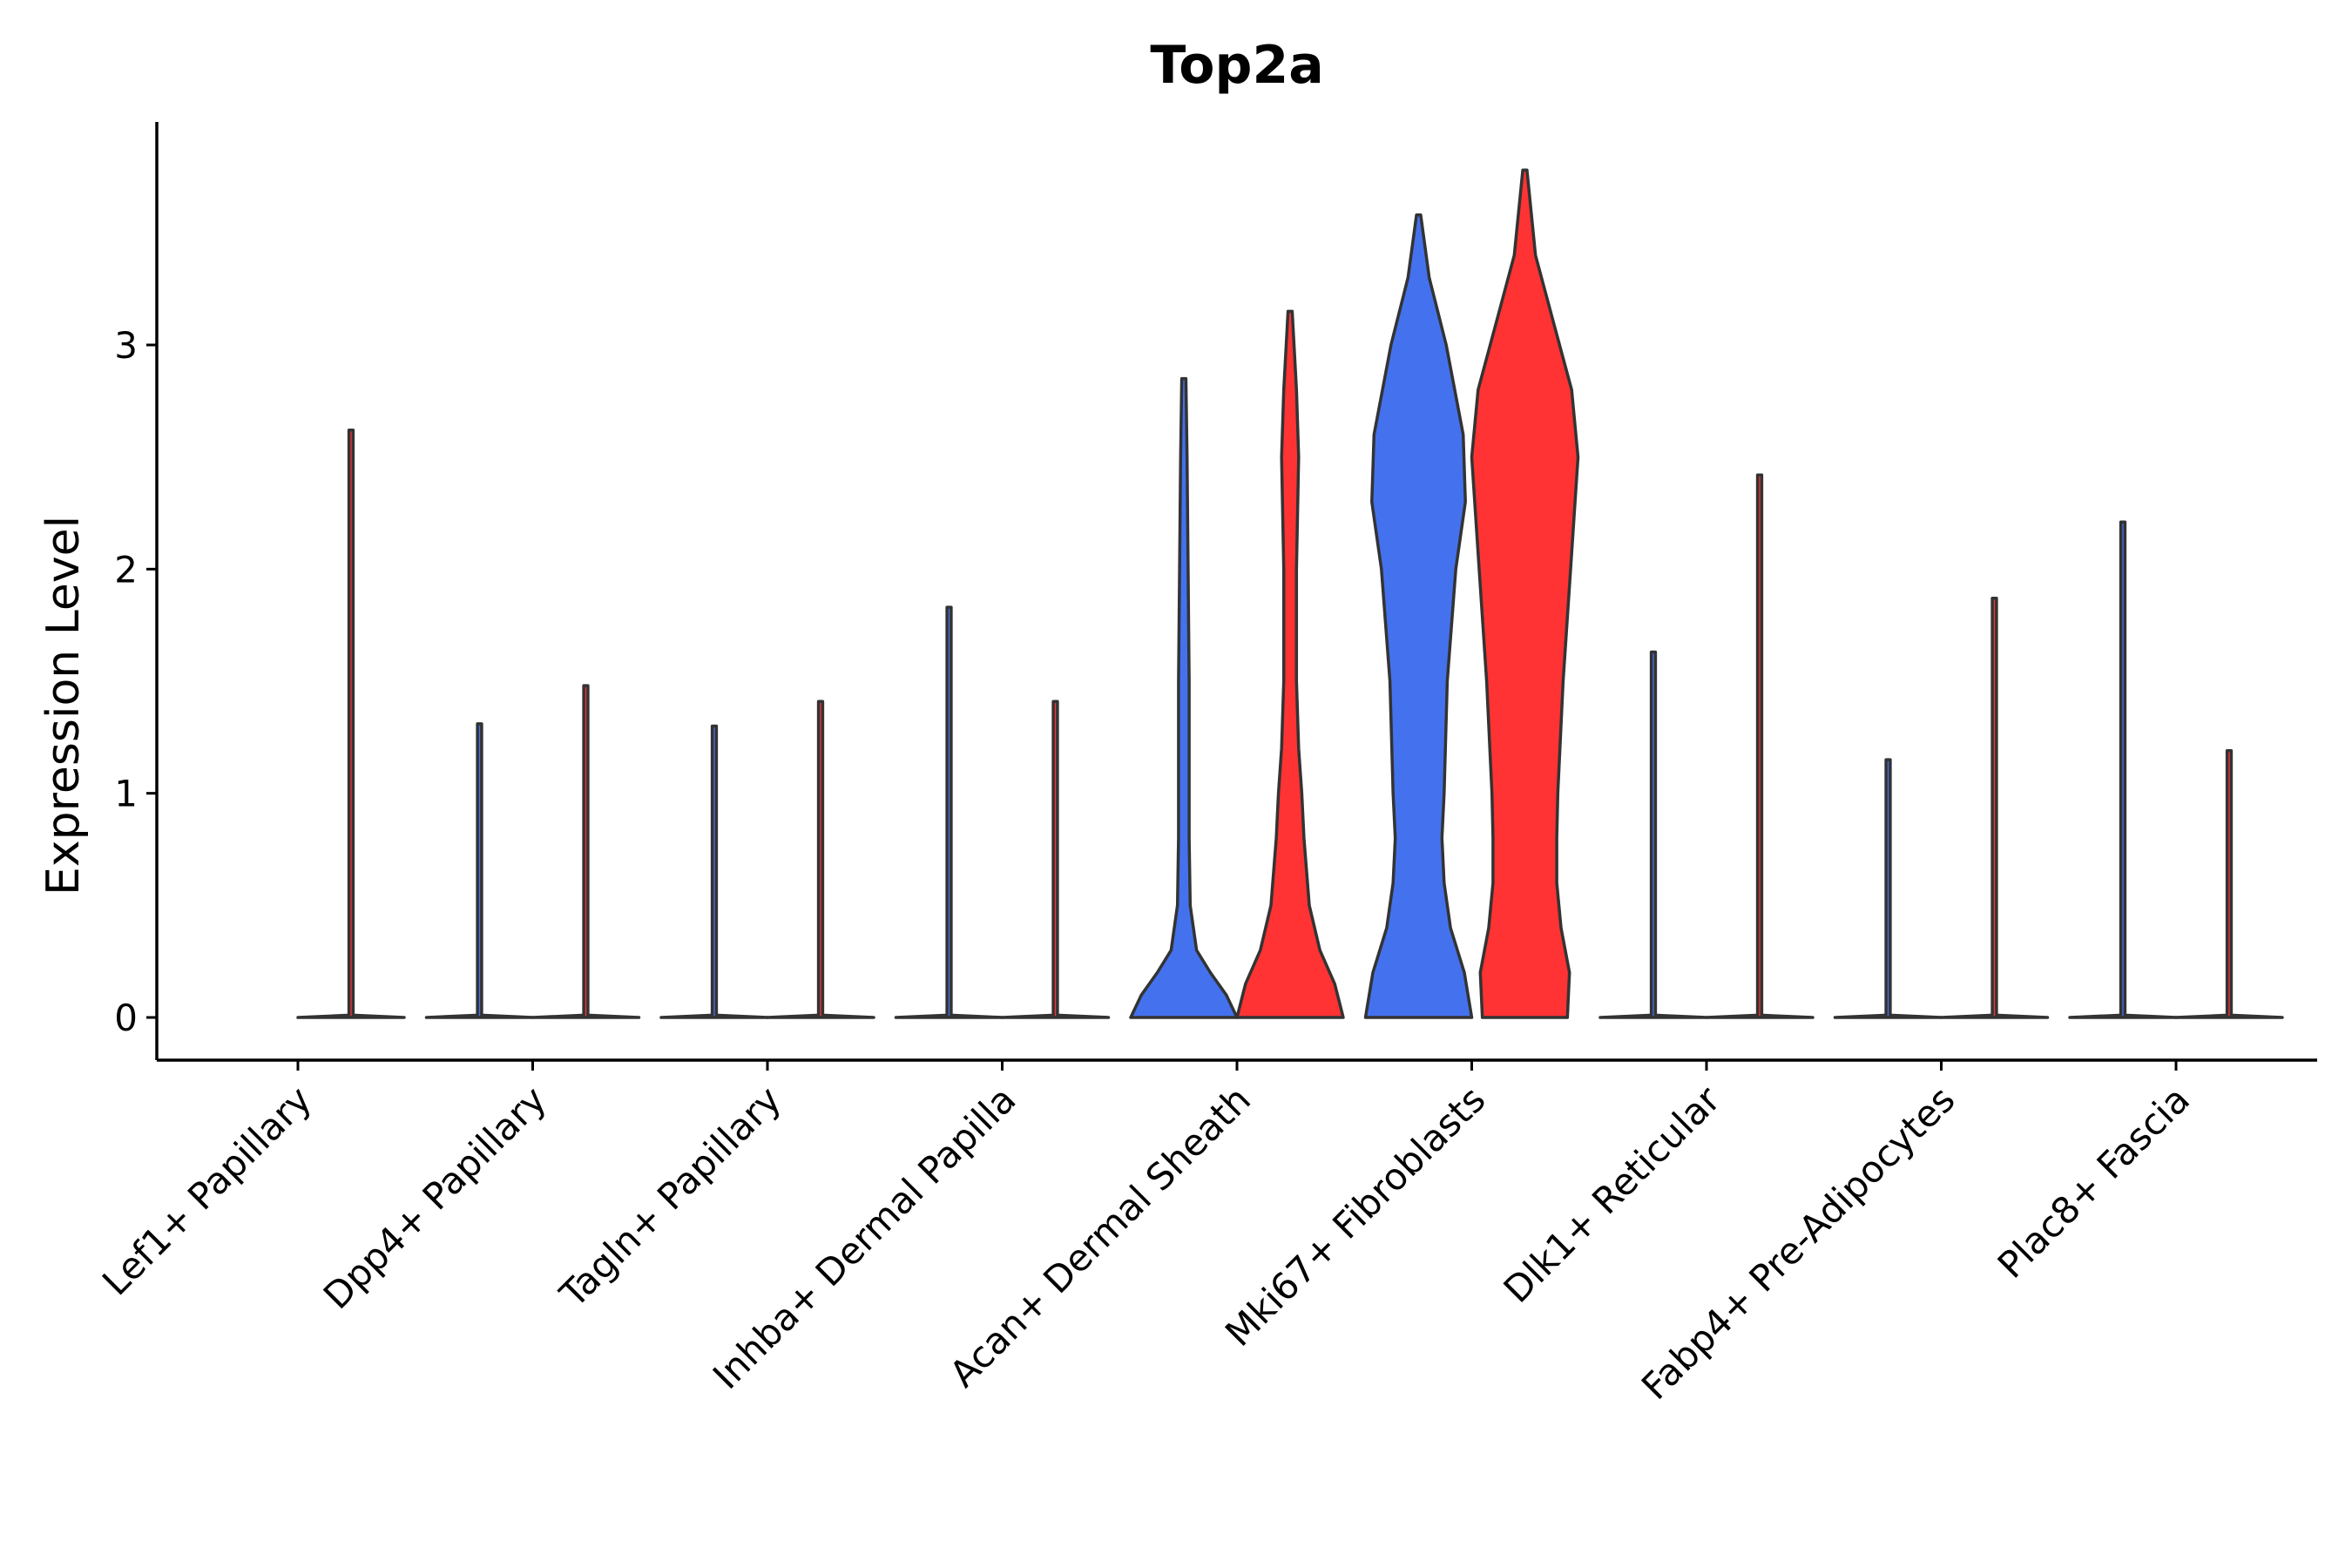 This screenshot has height=1568, width=2352. I want to click on x-tick-label: Lef1+ Papillary, so click(207, 1191).